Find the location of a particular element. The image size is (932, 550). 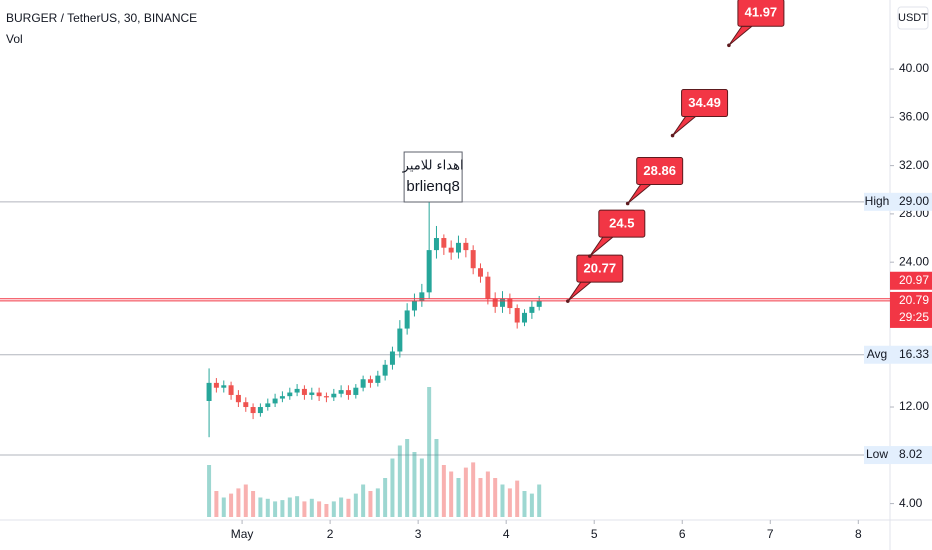

level-name: Avg is located at coordinates (877, 354).